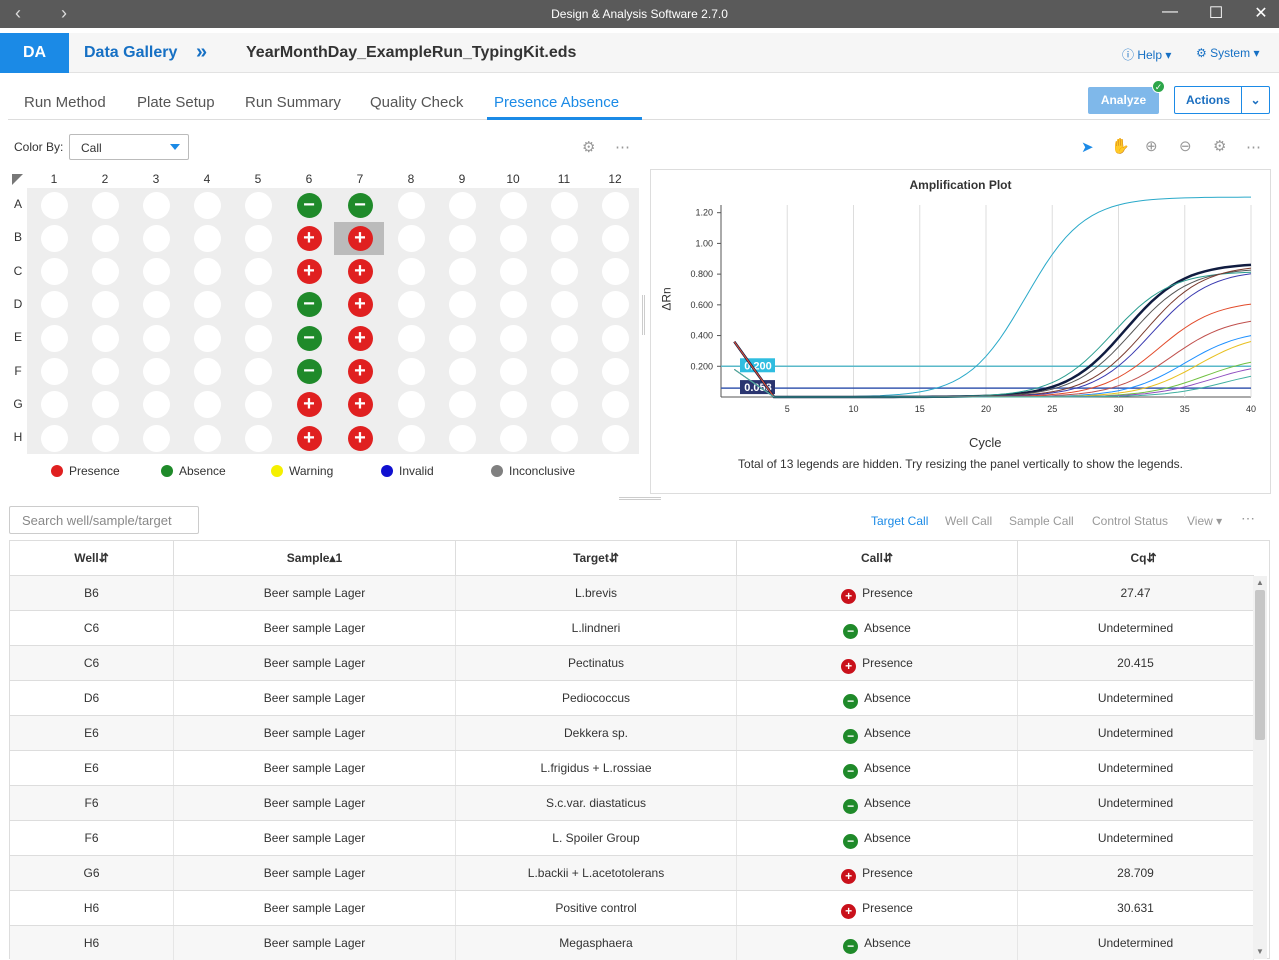  I want to click on row-header: F, so click(18, 370).